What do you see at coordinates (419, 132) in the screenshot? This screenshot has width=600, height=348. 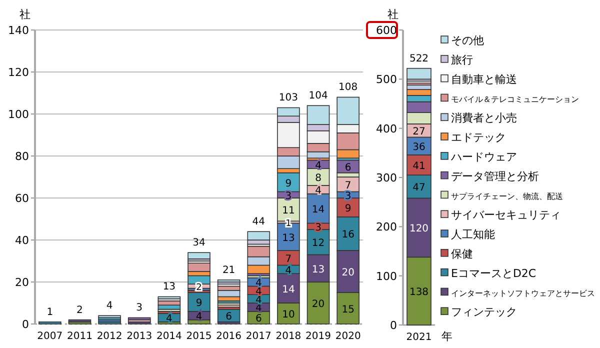 I see `data-label: 27` at bounding box center [419, 132].